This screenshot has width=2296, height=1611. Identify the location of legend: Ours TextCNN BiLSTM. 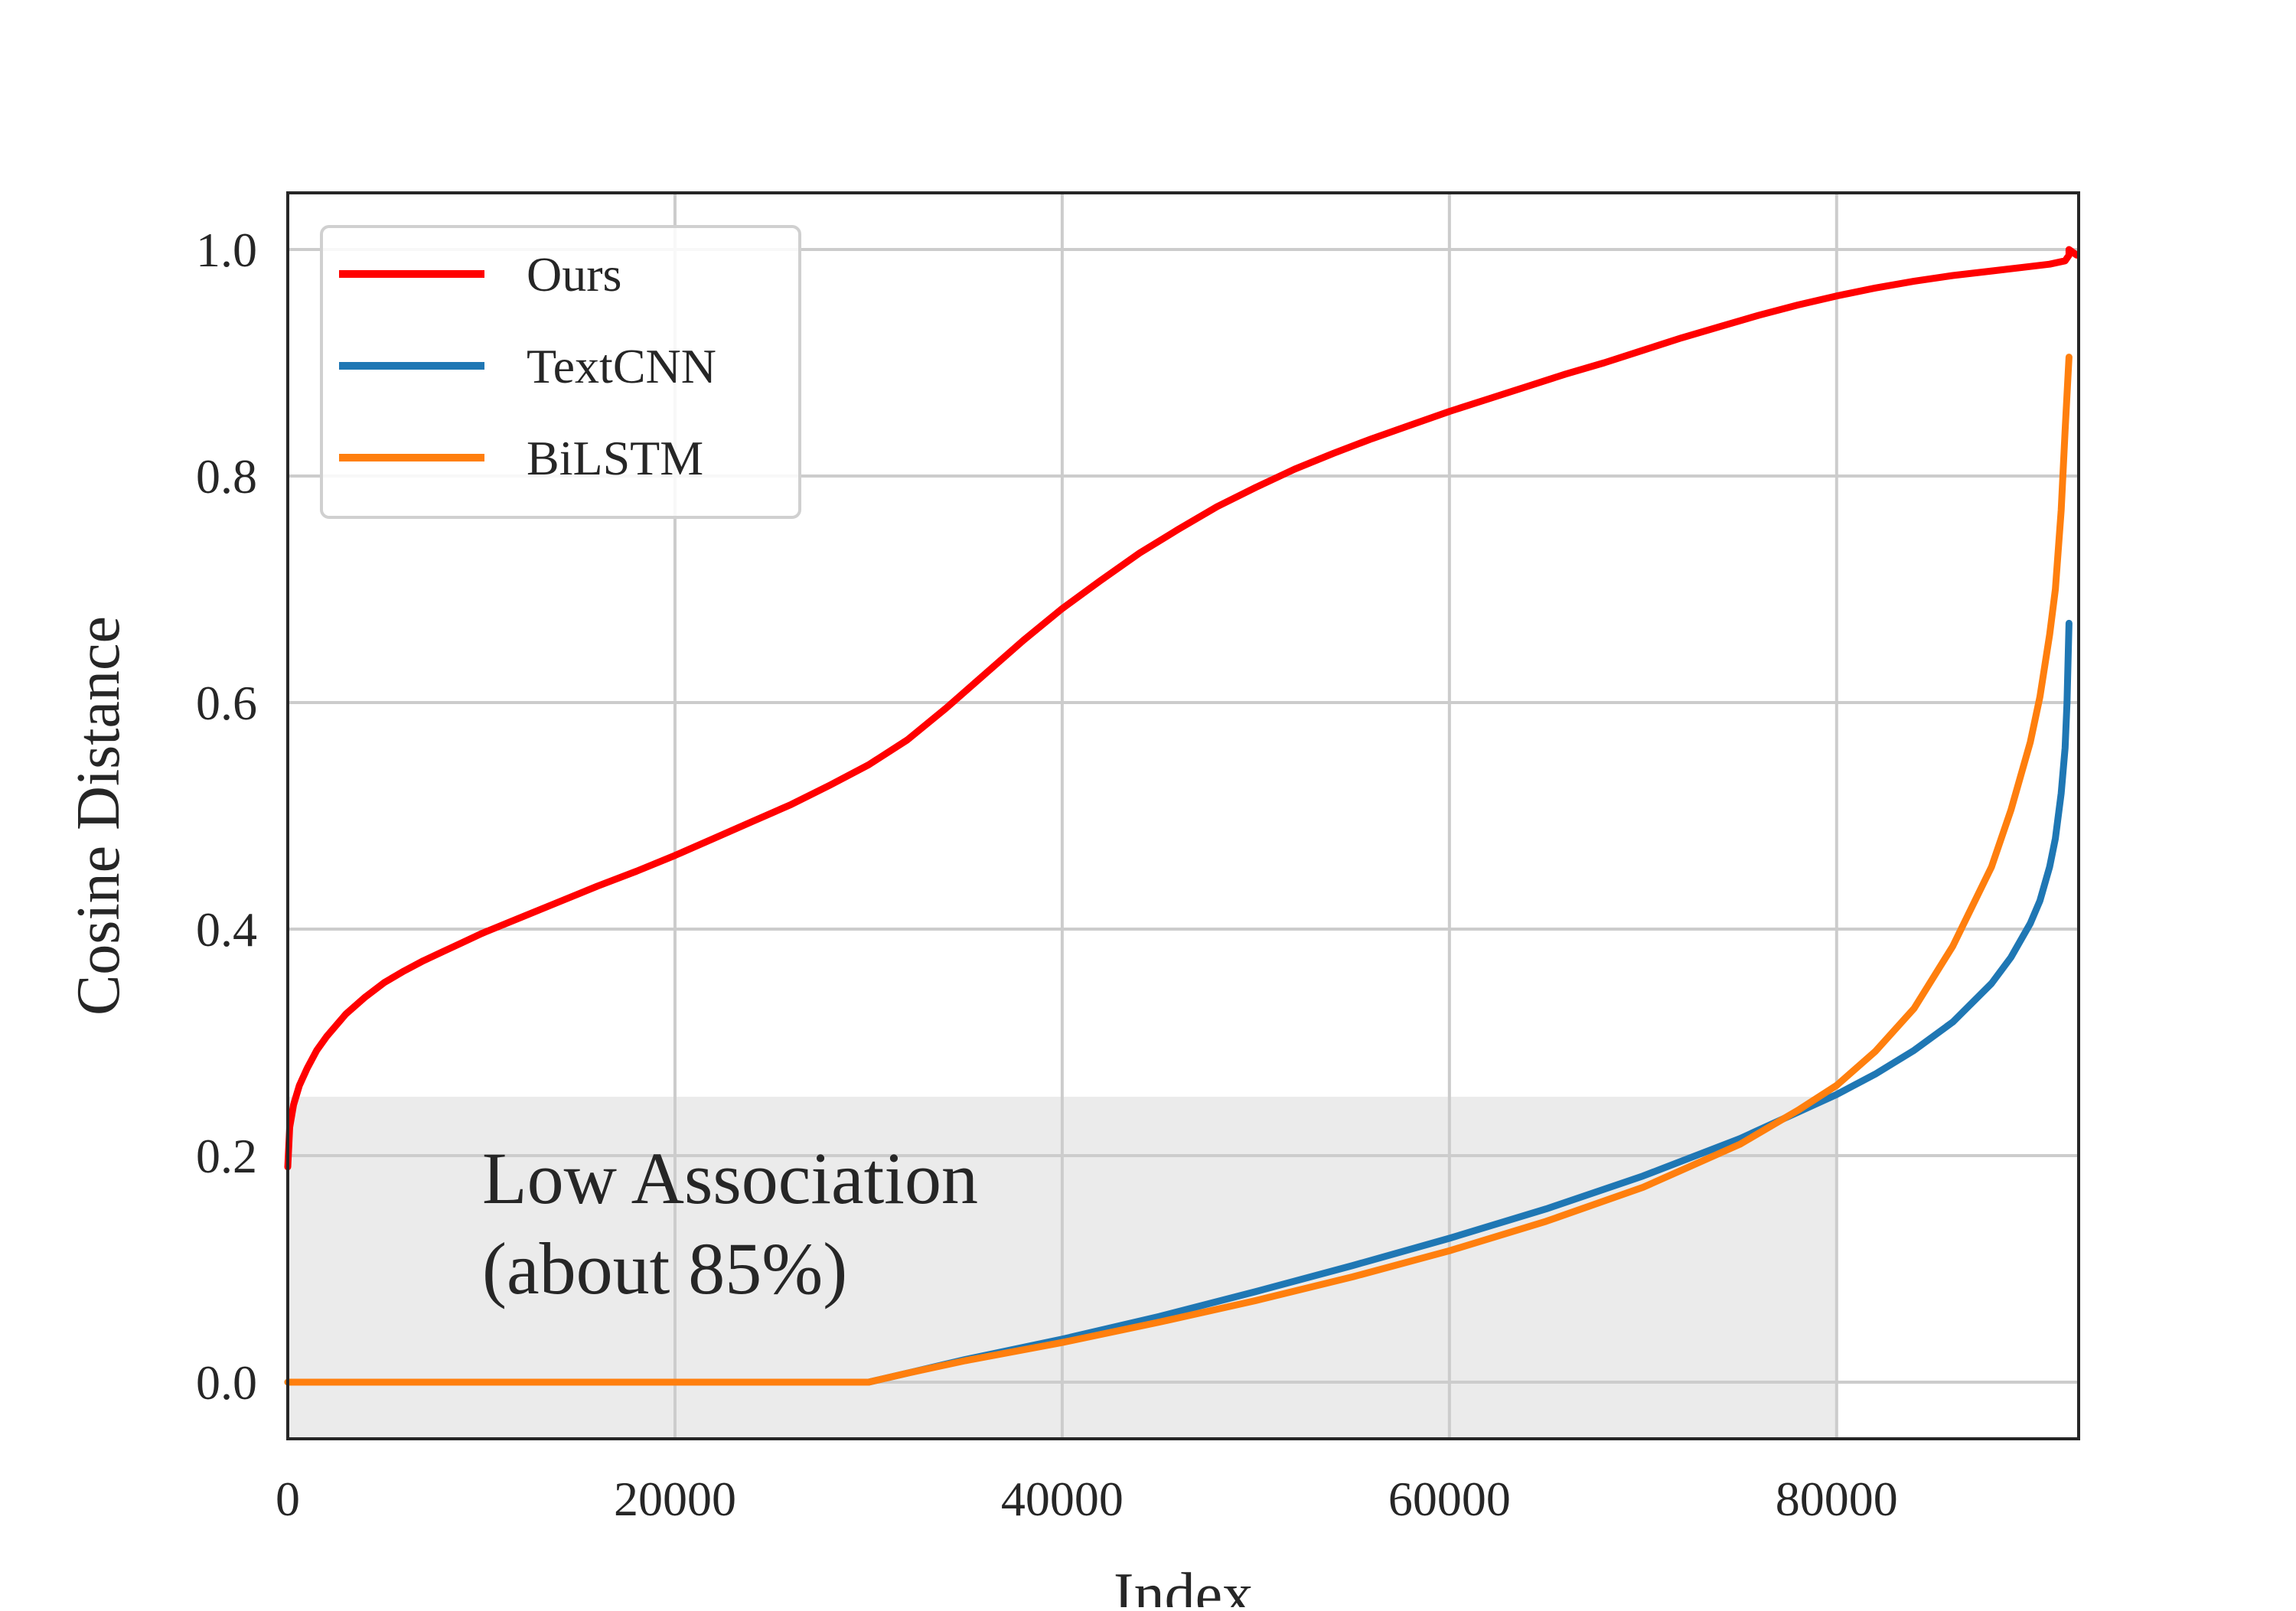
(560, 372).